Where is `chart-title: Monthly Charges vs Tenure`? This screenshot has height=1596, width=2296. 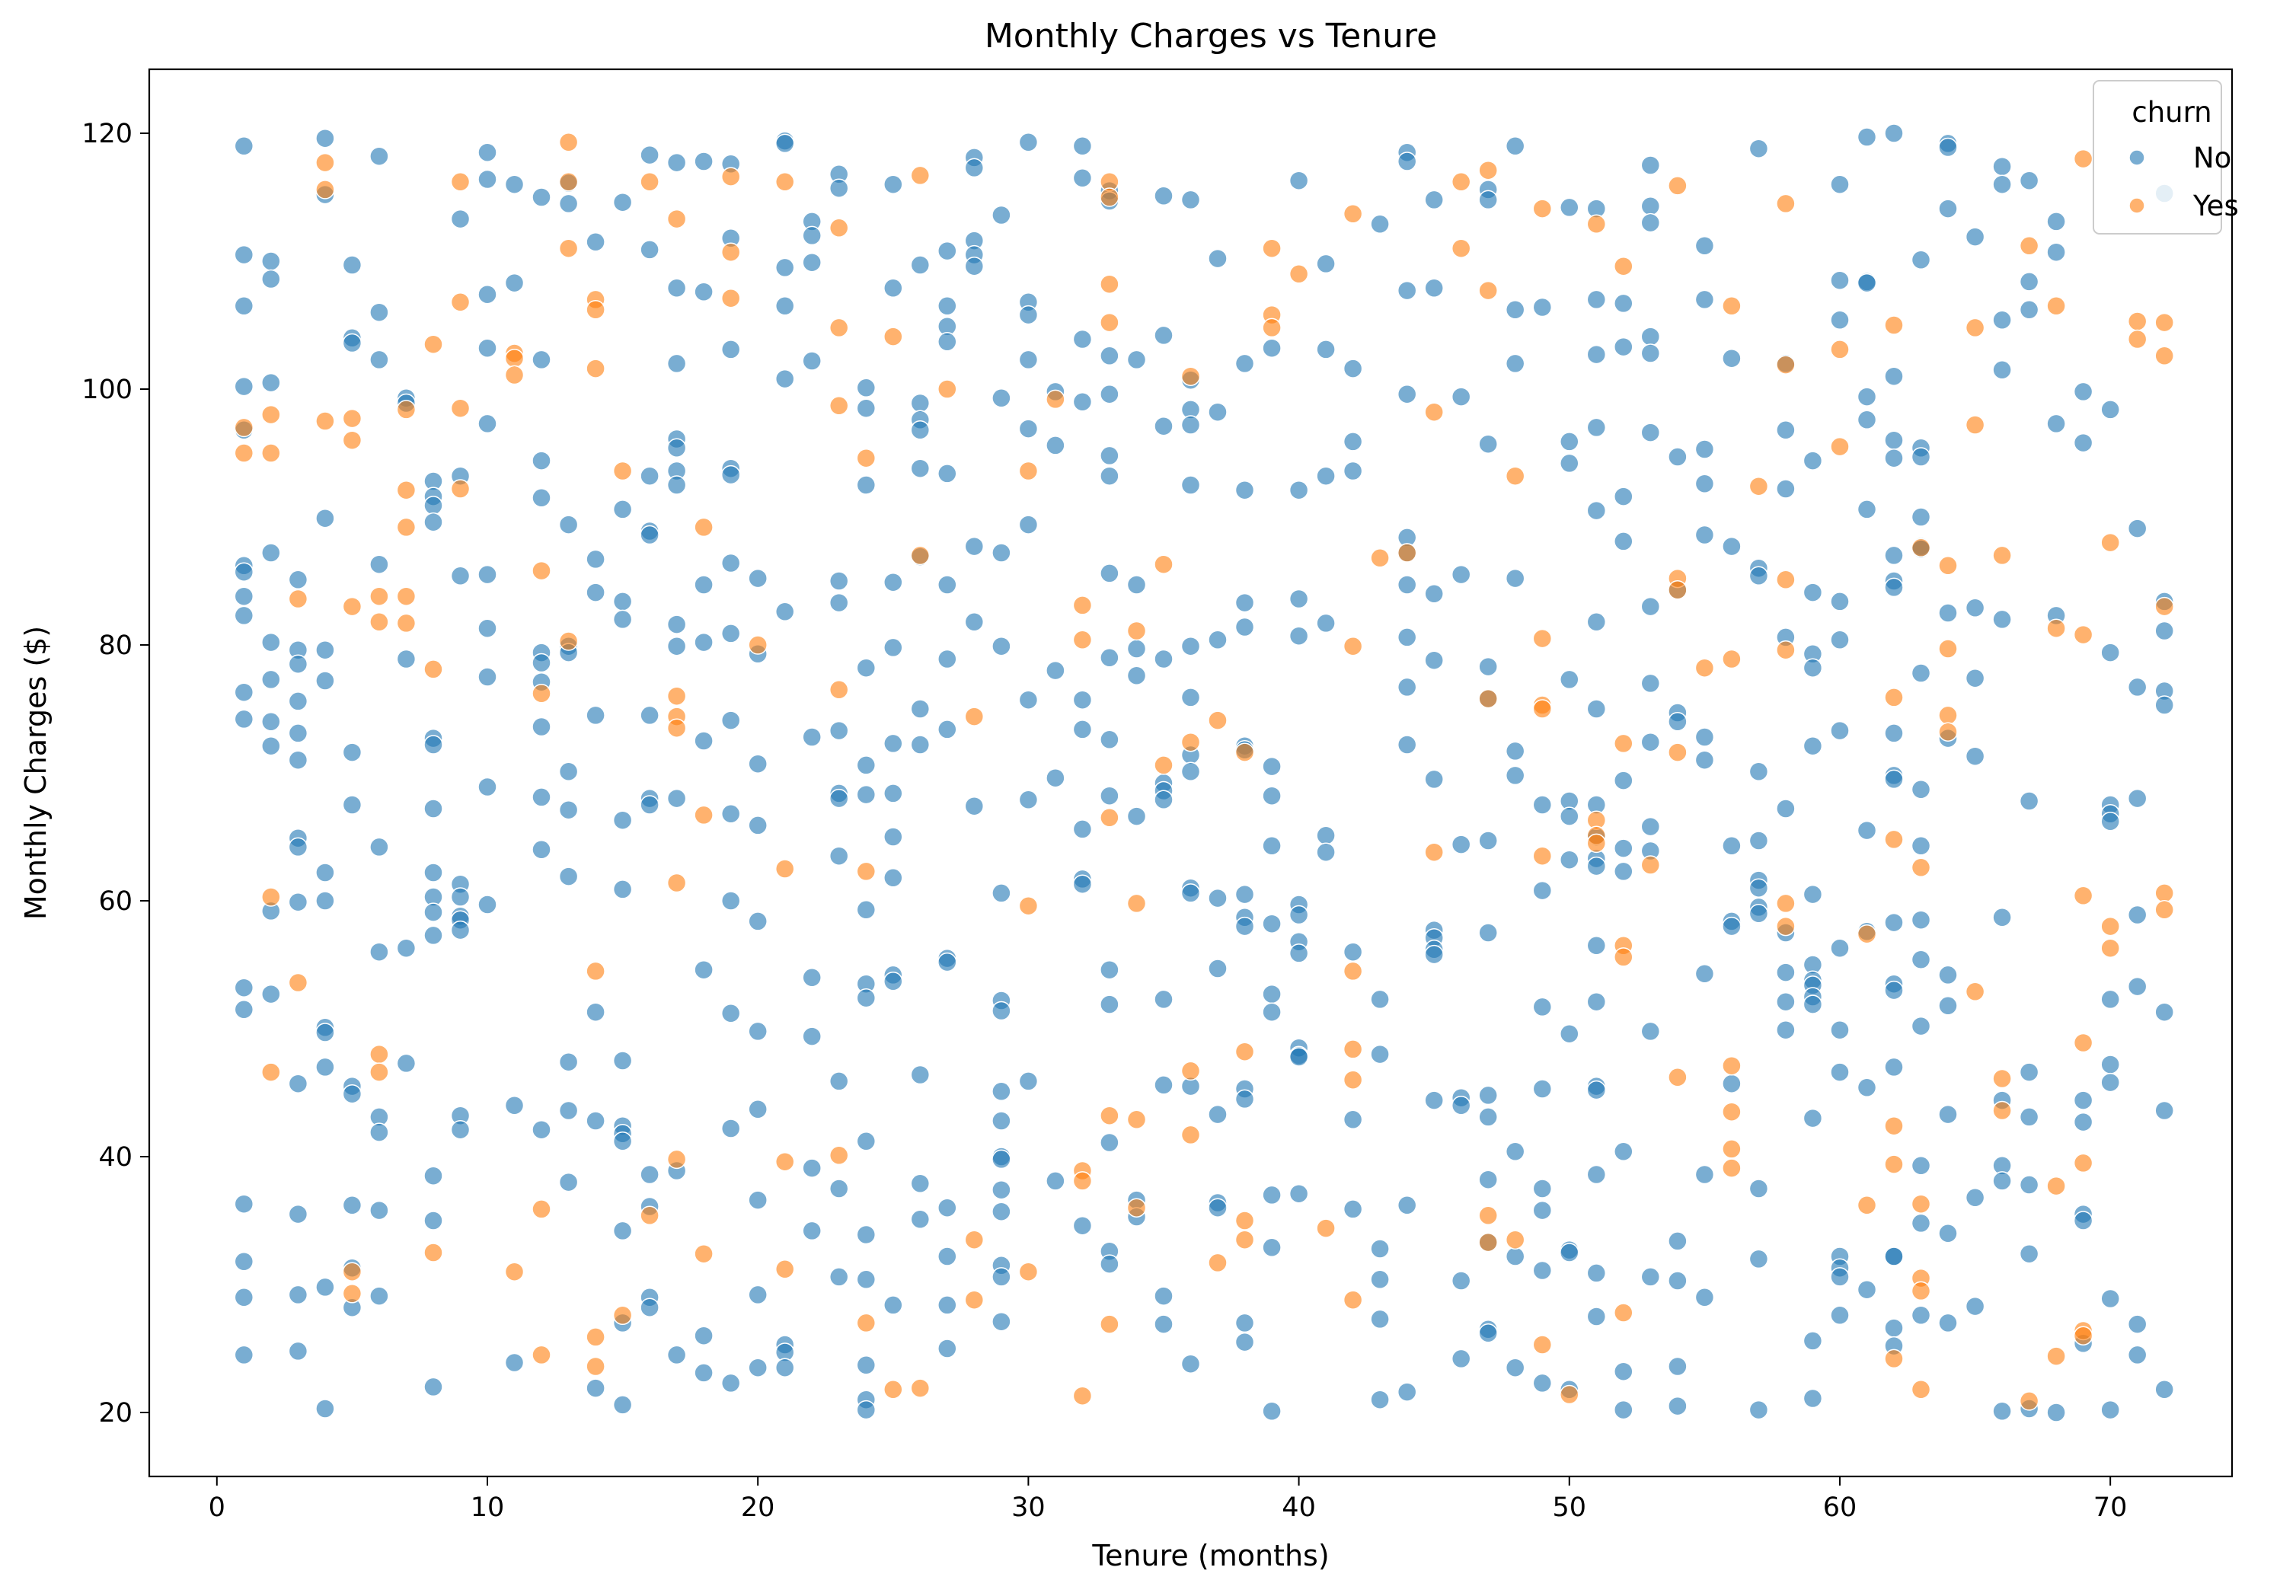 chart-title: Monthly Charges vs Tenure is located at coordinates (1211, 36).